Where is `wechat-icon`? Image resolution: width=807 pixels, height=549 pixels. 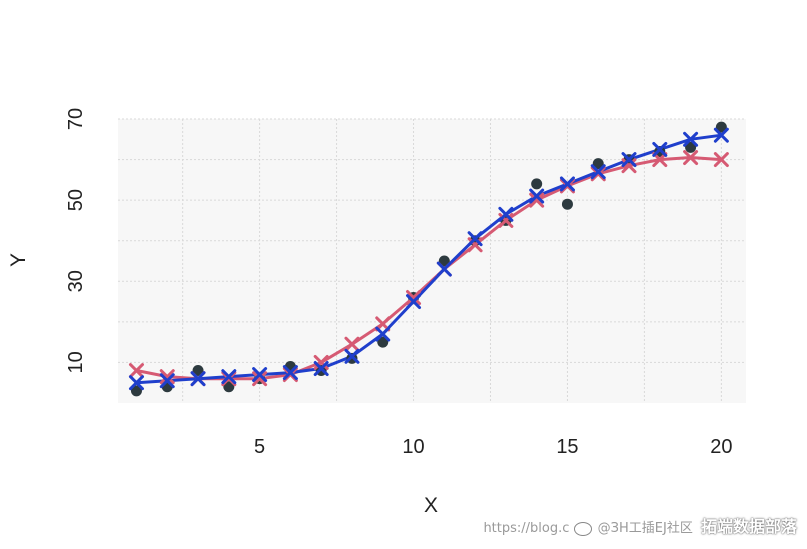 wechat-icon is located at coordinates (582, 528).